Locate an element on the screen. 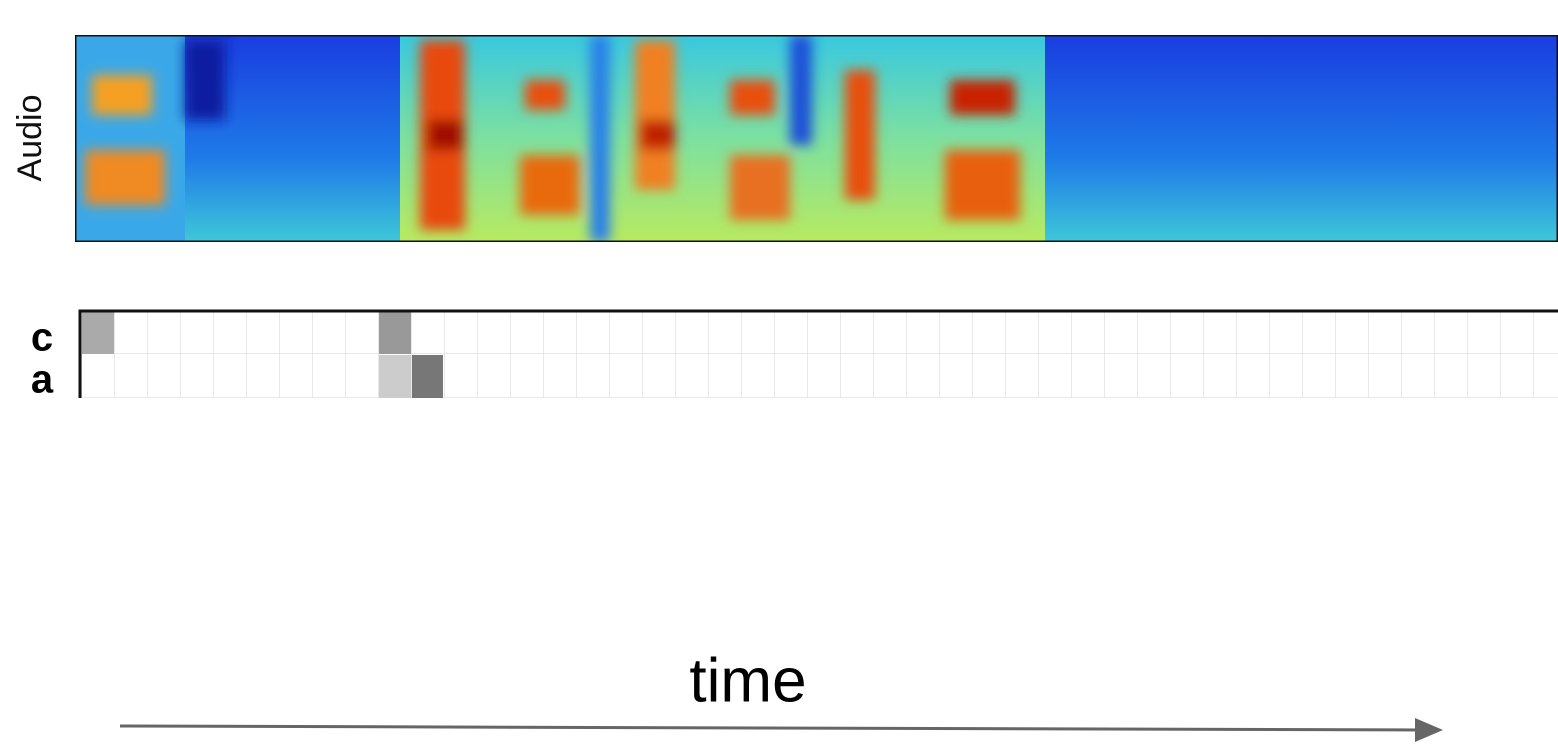 Image resolution: width=1558 pixels, height=745 pixels. row-label: a is located at coordinates (42, 380).